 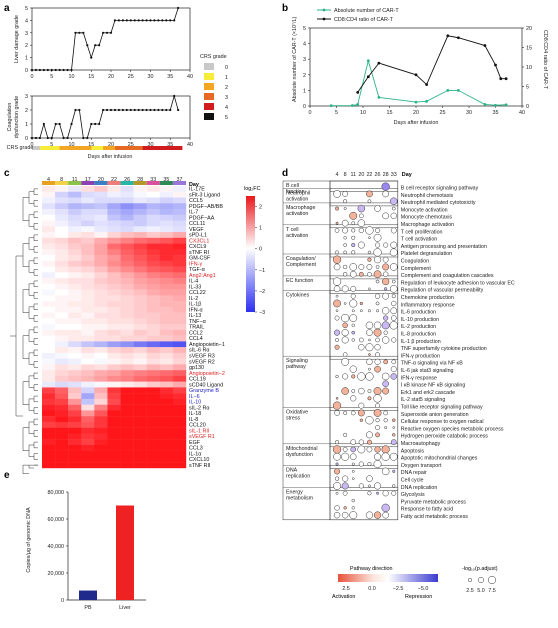 I want to click on d-legend-repression: Repression, so click(x=418, y=597).